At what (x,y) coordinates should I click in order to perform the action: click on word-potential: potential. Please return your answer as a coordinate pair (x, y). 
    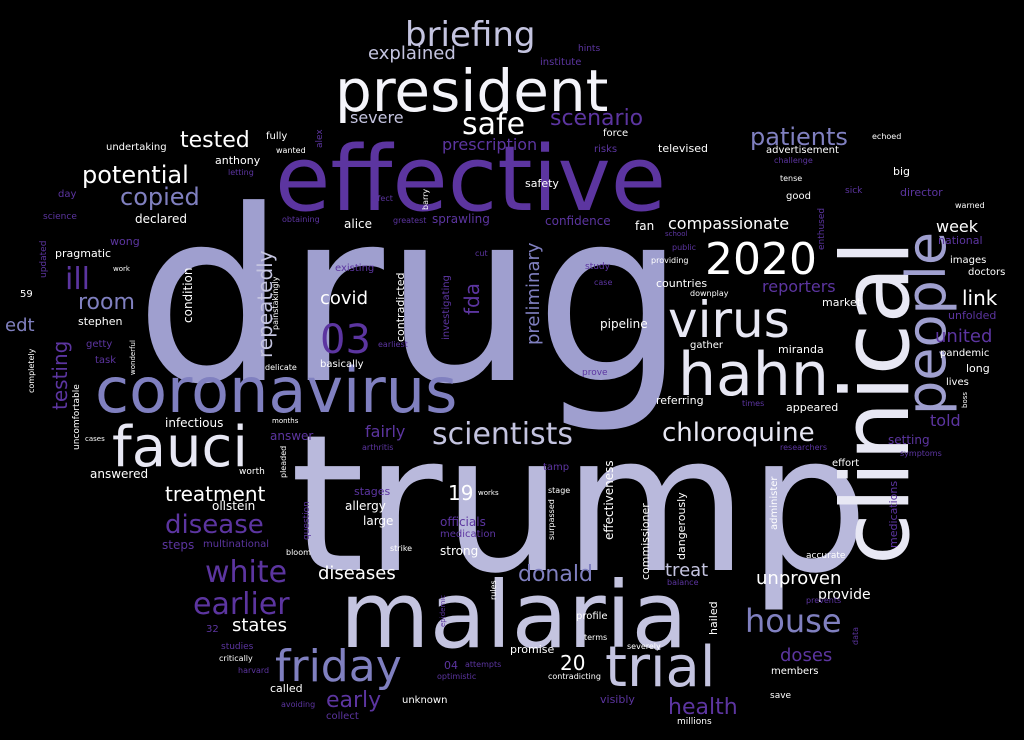
    Looking at the image, I should click on (135, 175).